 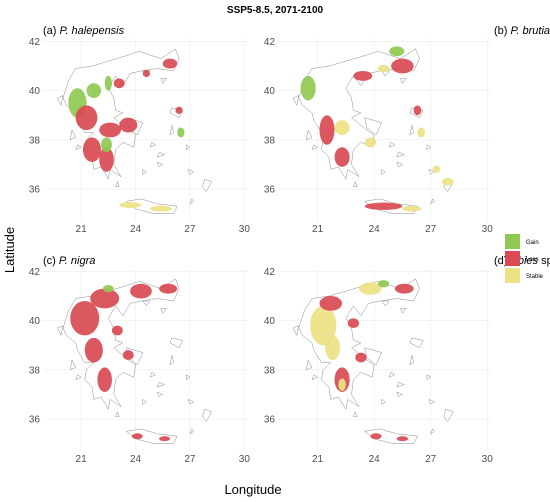 What do you see at coordinates (92, 31) in the screenshot?
I see `panel-title-species: P. halepensis` at bounding box center [92, 31].